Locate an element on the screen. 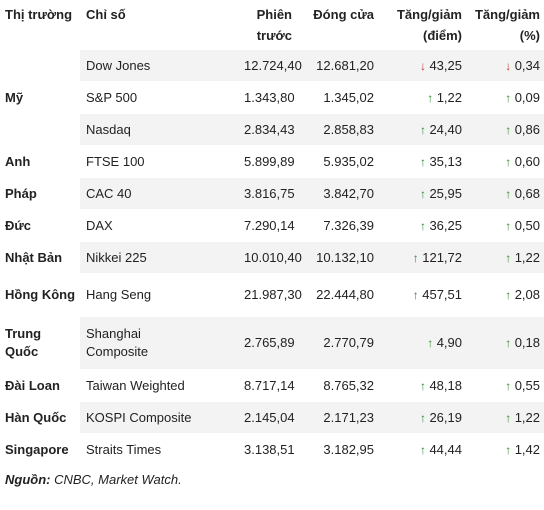 This screenshot has width=544, height=510. change-percent: ↑ 0,55 is located at coordinates (505, 385).